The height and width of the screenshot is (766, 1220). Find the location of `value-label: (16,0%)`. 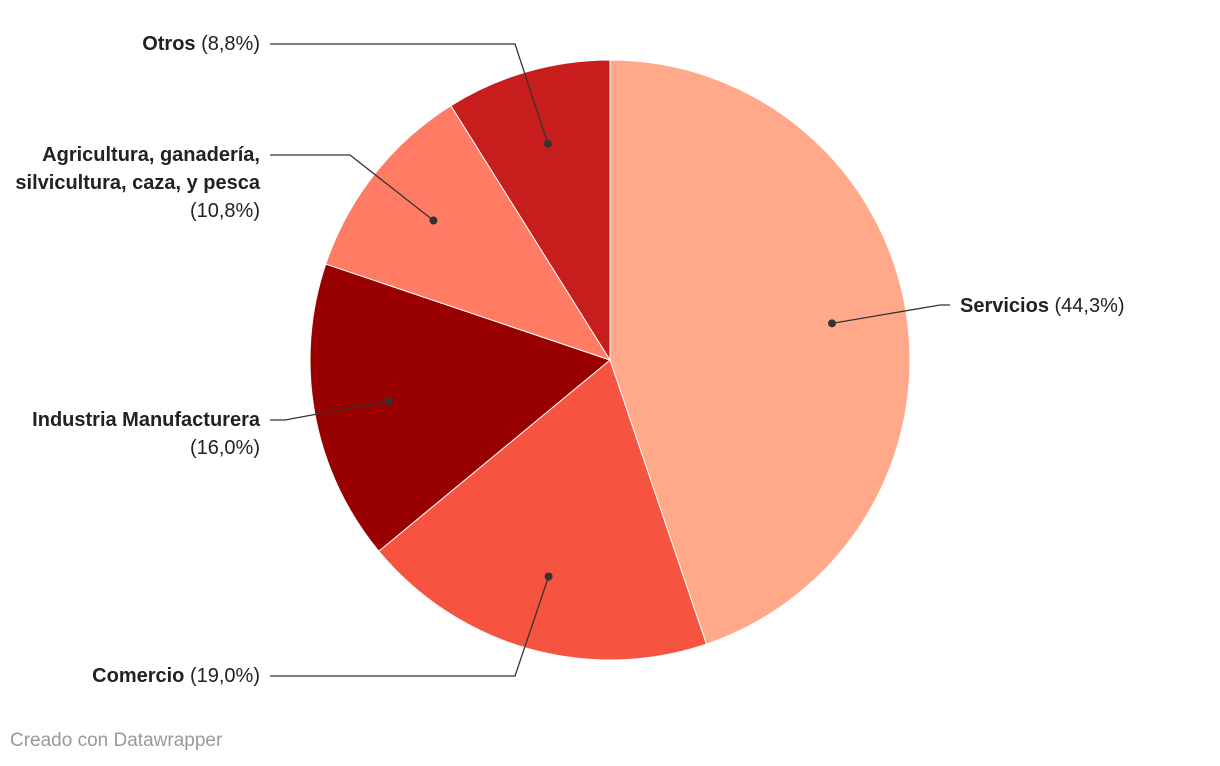

value-label: (16,0%) is located at coordinates (224, 448).